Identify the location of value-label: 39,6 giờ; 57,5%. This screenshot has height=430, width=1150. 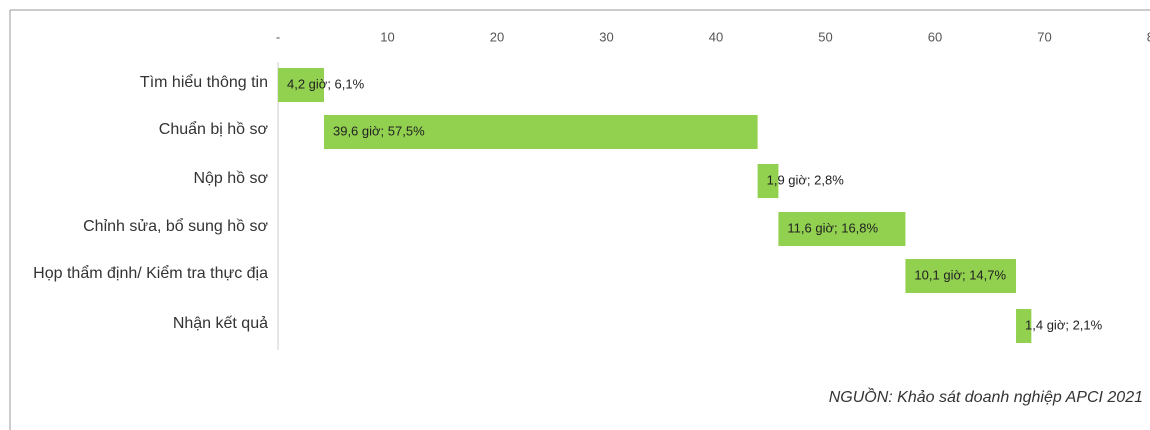
(379, 130).